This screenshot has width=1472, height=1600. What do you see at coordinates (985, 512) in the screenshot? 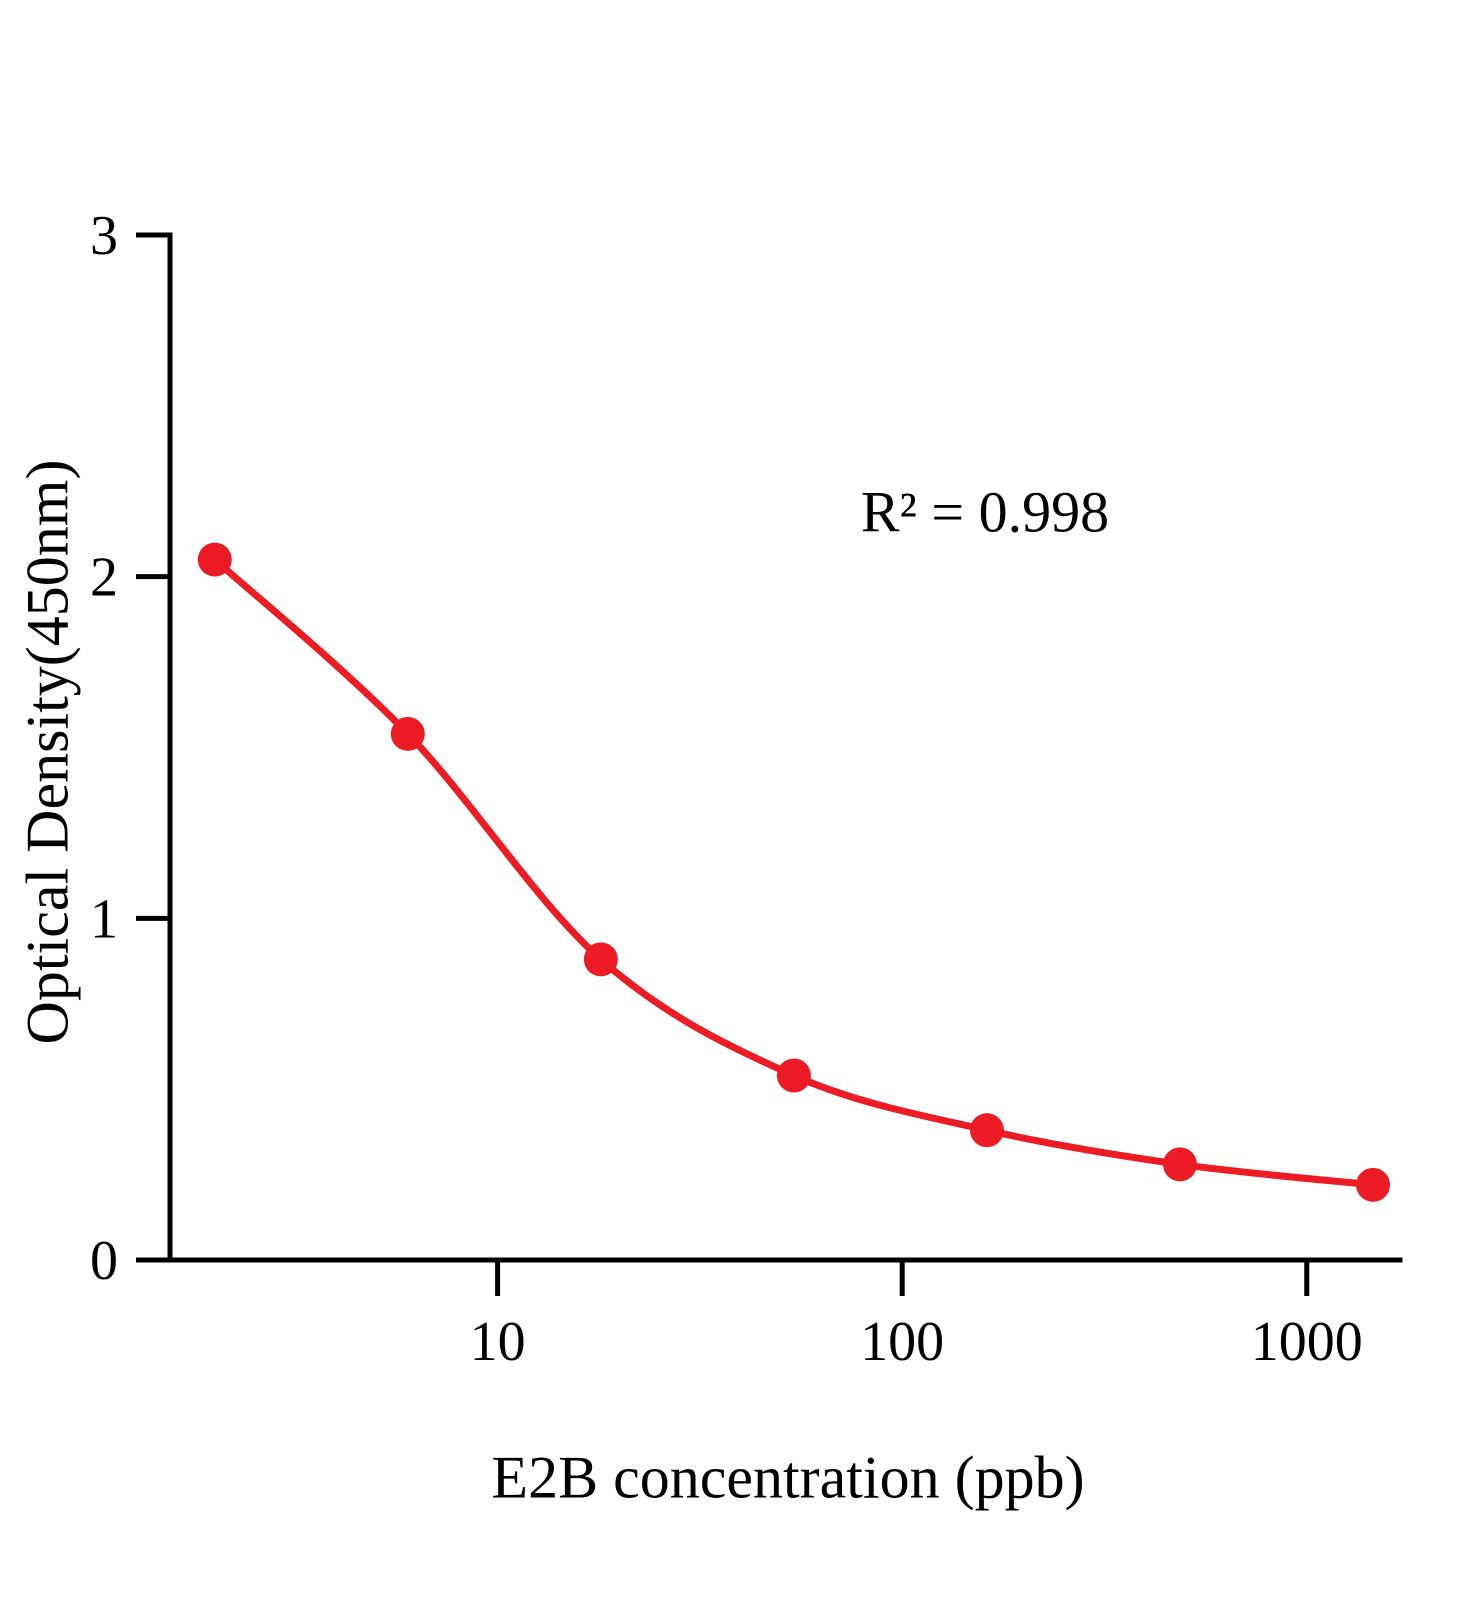
I see `r-squared-annotation: R² = 0.998` at bounding box center [985, 512].